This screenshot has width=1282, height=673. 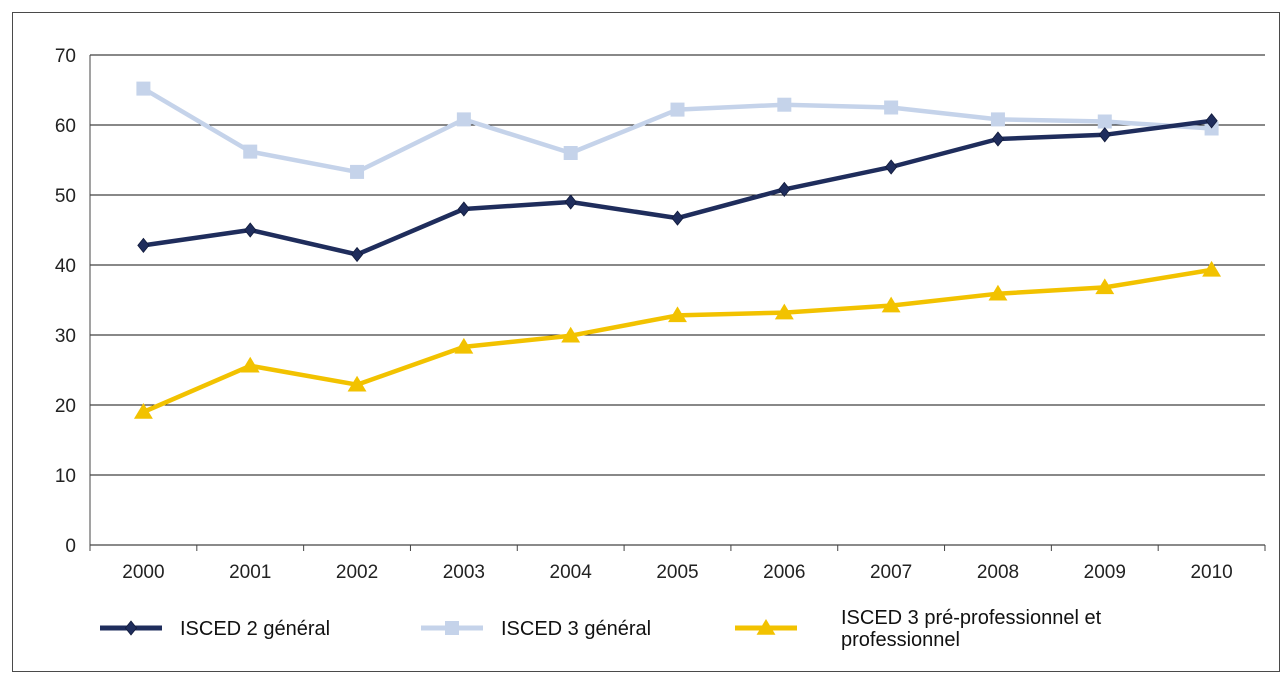 What do you see at coordinates (70, 546) in the screenshot?
I see `y-tick-label: 0` at bounding box center [70, 546].